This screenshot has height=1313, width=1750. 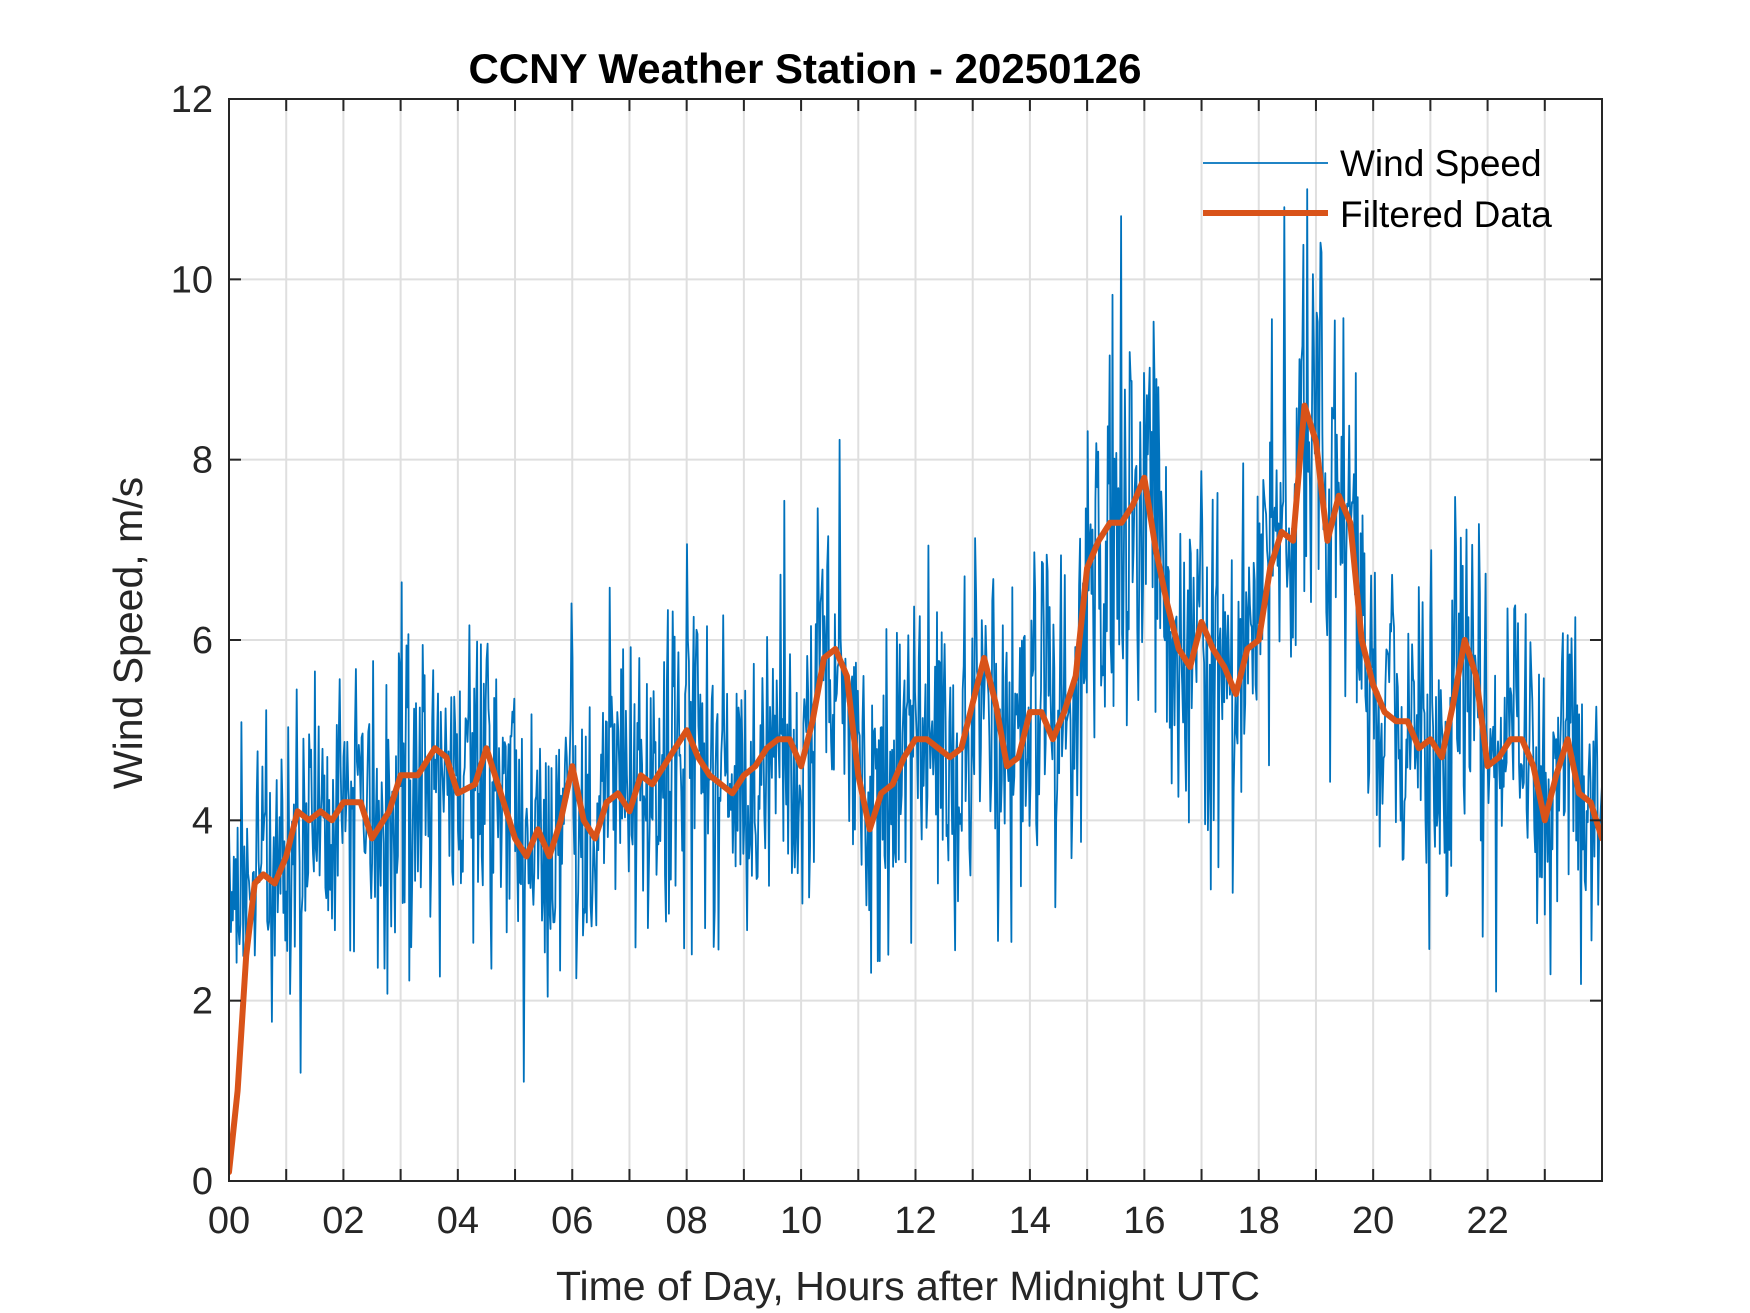 What do you see at coordinates (202, 641) in the screenshot?
I see `y-tick-label: 6` at bounding box center [202, 641].